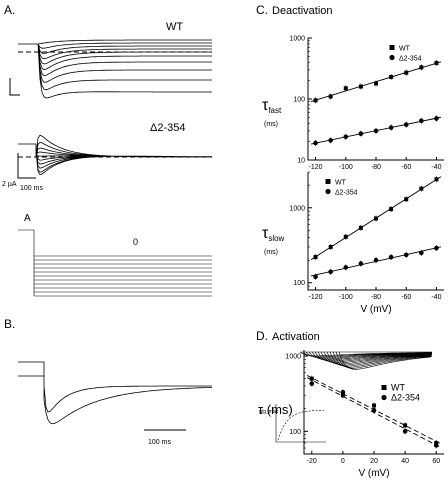 This screenshot has width=448, height=500. I want to click on panel-b-label: B., so click(9, 324).